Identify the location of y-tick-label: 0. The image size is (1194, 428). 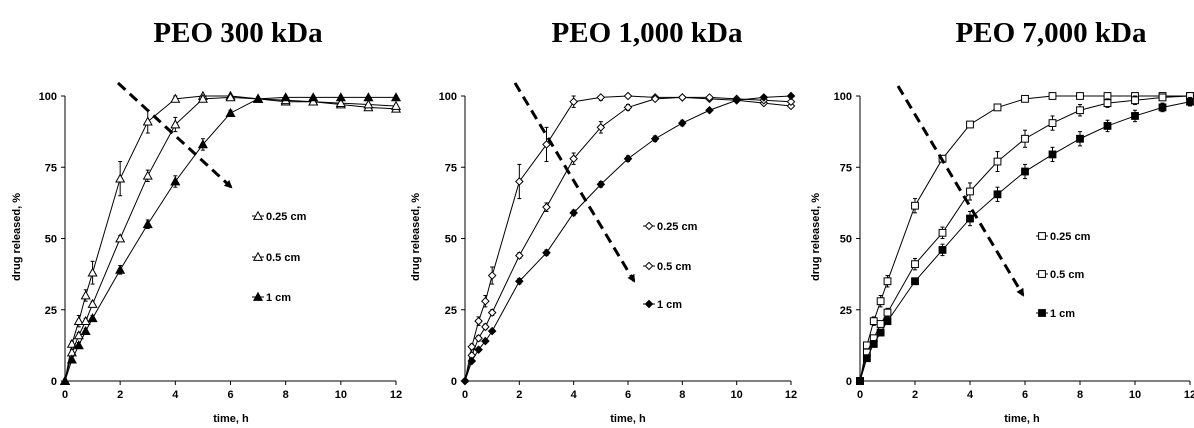
(454, 382).